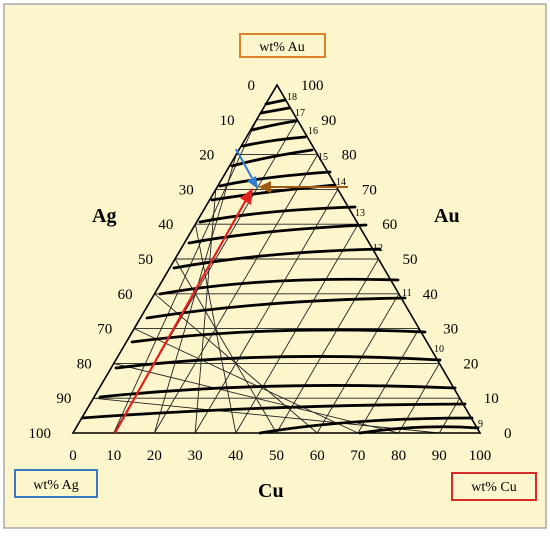 This screenshot has width=550, height=537. Describe the element at coordinates (104, 216) in the screenshot. I see `corner-label-ag: Ag` at that location.